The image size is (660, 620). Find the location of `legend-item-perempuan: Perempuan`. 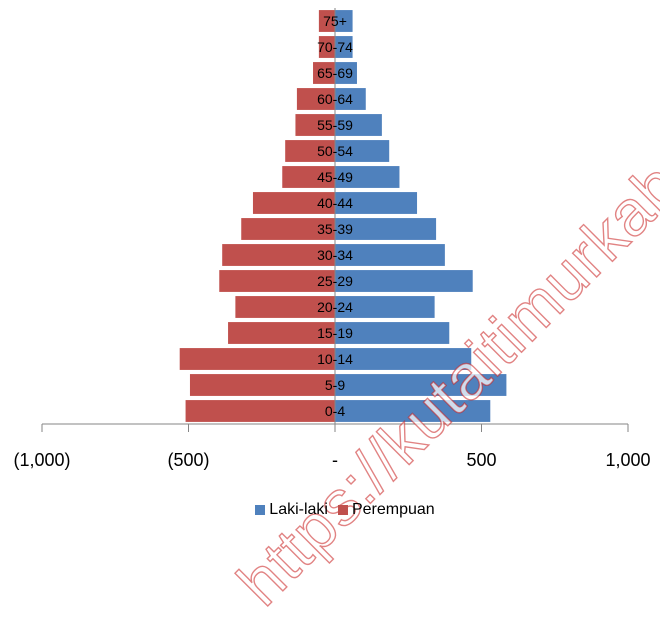

legend-item-perempuan: Perempuan is located at coordinates (386, 510).